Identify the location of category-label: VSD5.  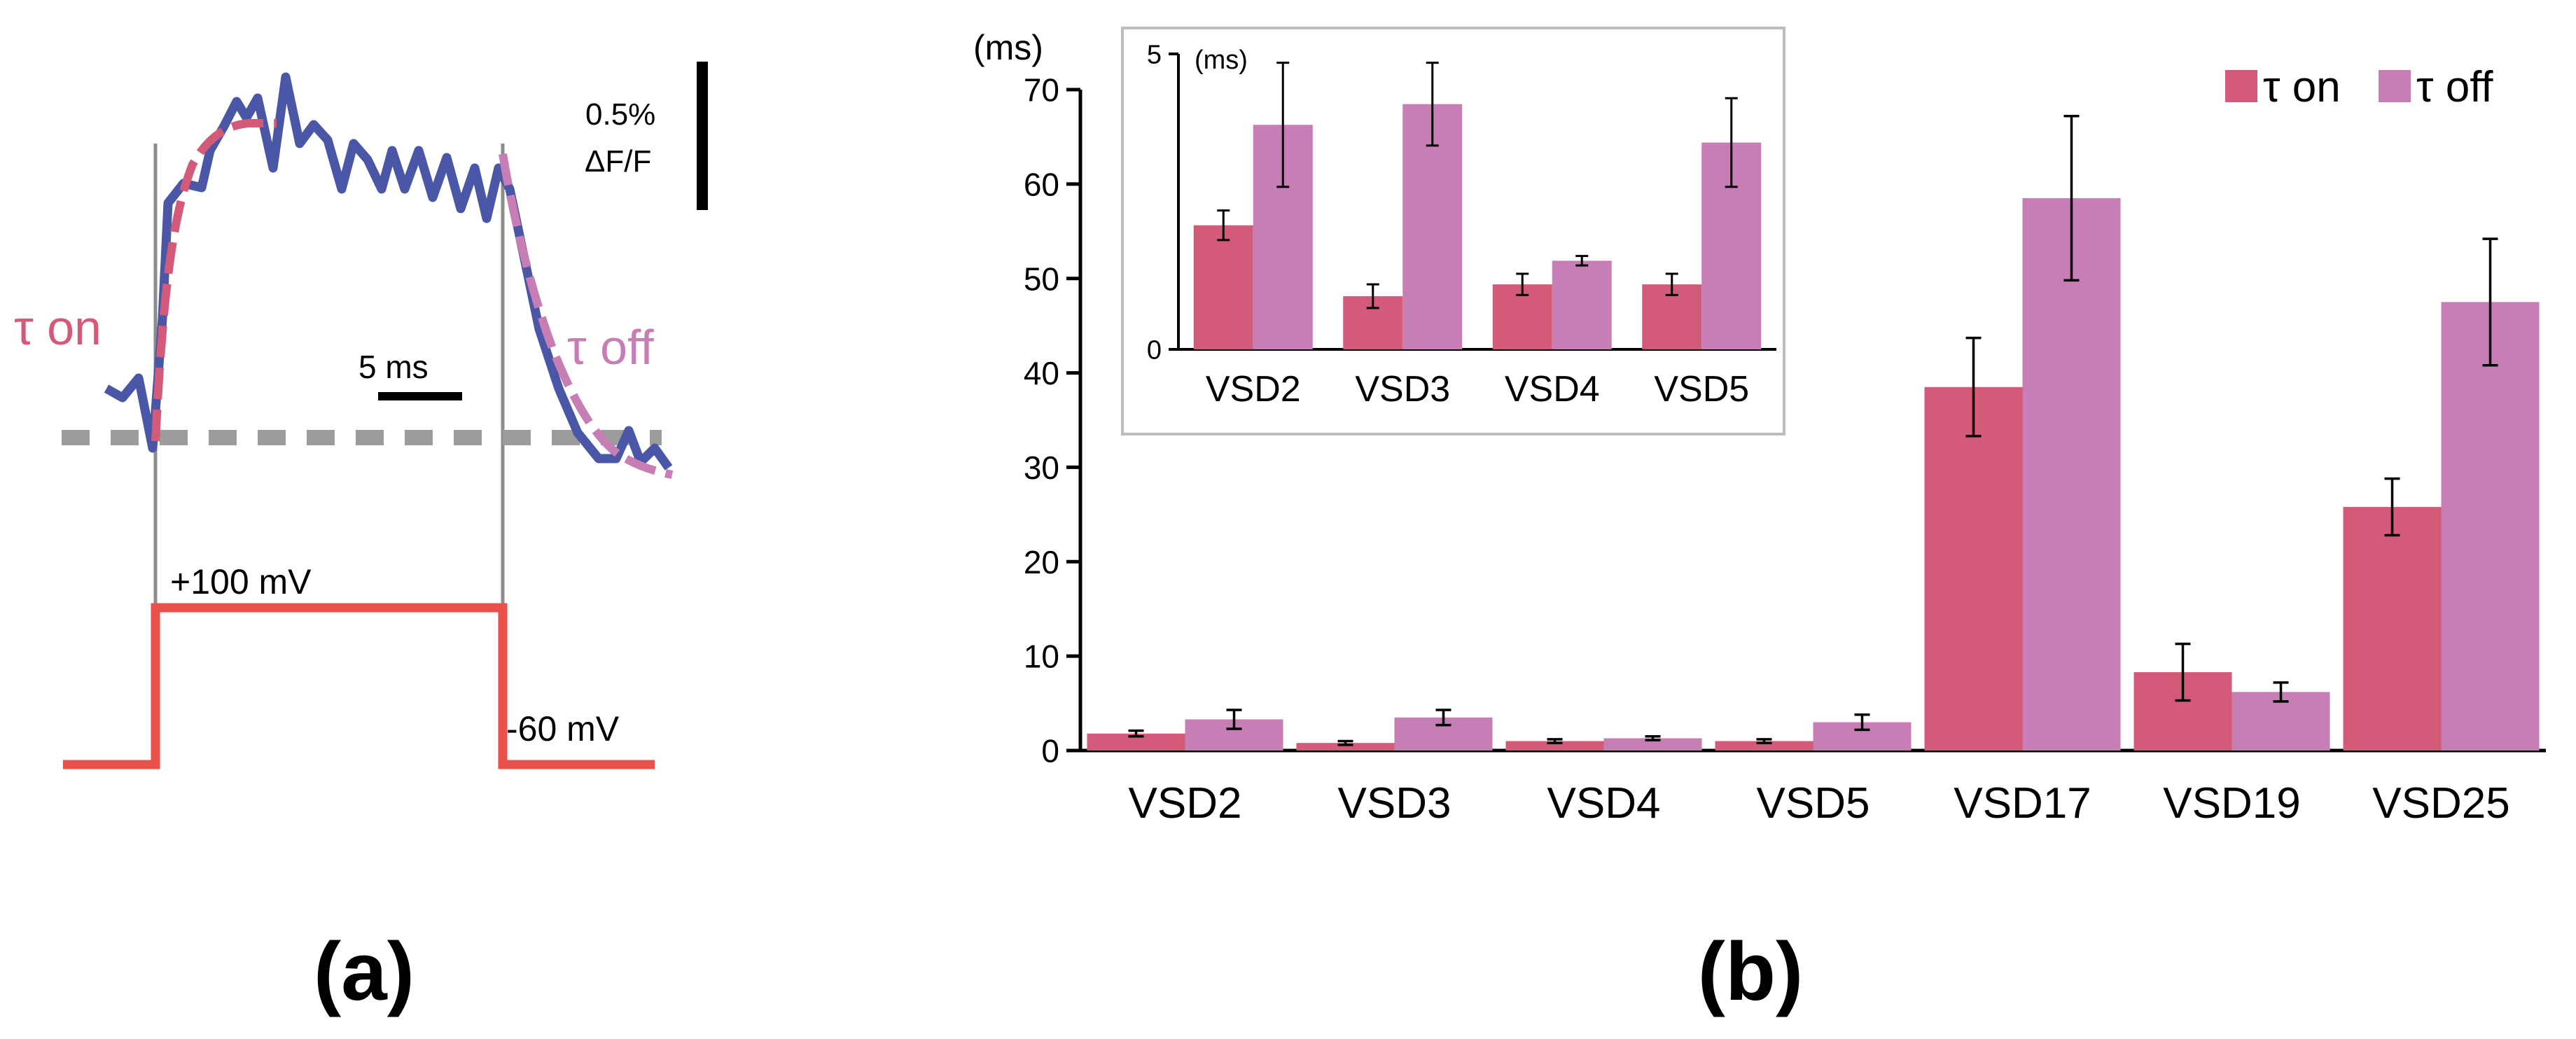
(1813, 804).